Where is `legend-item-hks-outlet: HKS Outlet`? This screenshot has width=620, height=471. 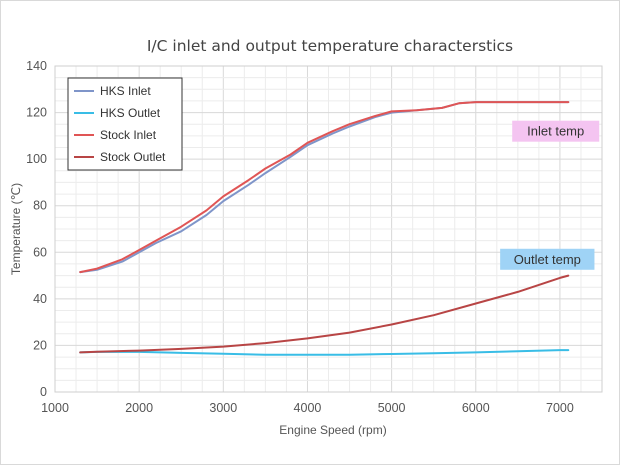
legend-item-hks-outlet: HKS Outlet is located at coordinates (117, 113).